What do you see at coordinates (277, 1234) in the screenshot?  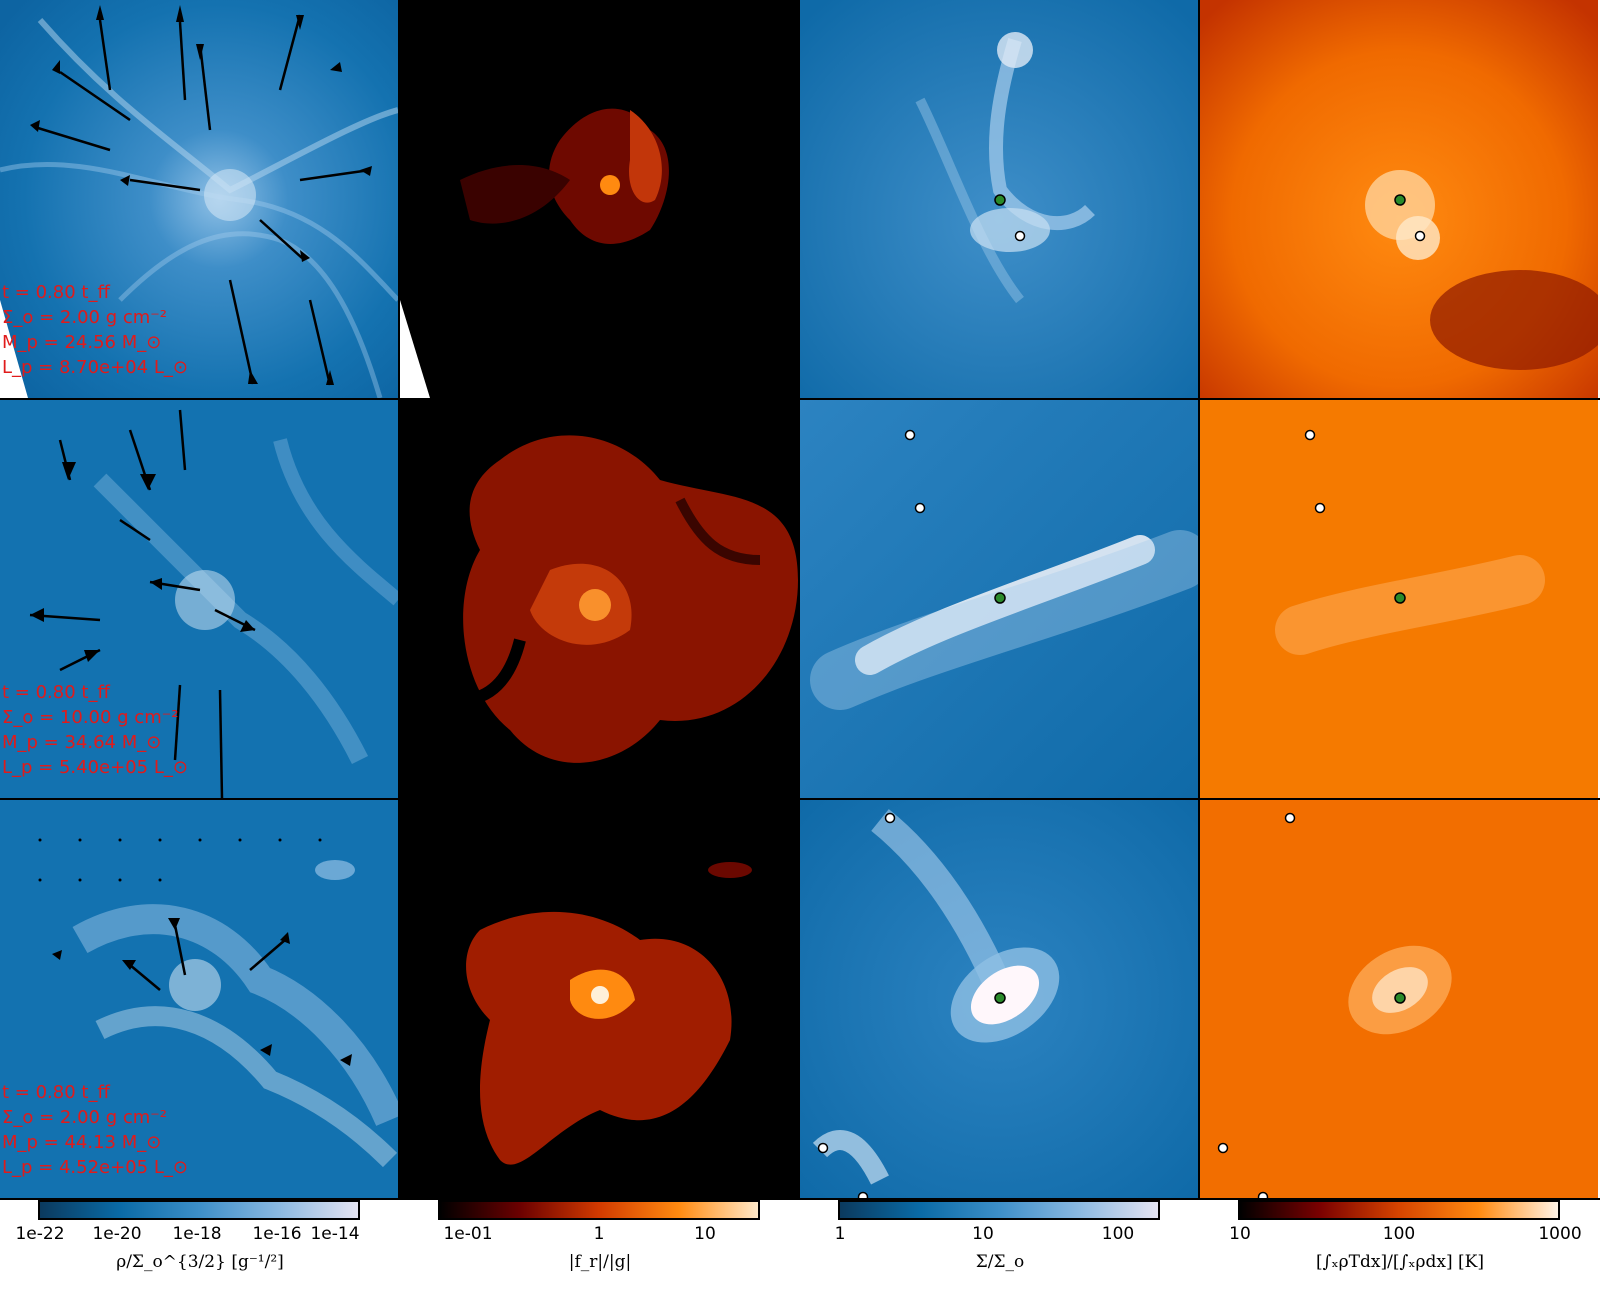 I see `tick-label: 1e-16` at bounding box center [277, 1234].